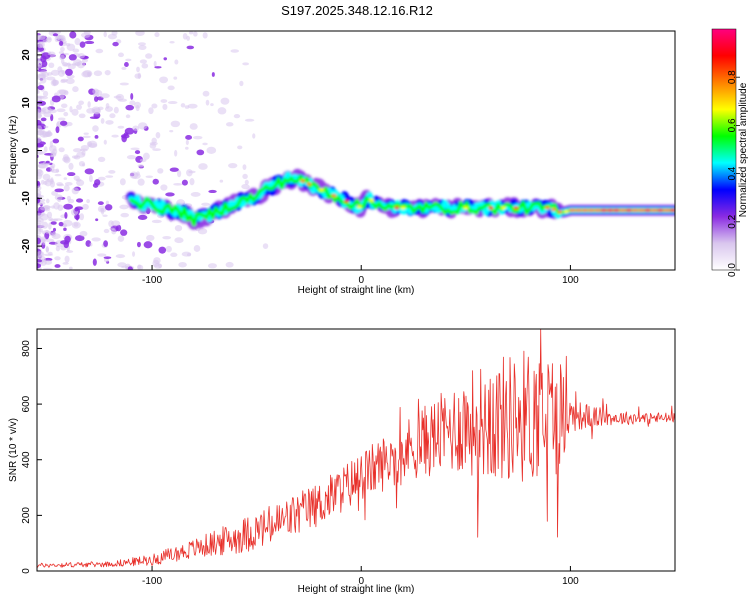  Describe the element at coordinates (26, 245) in the screenshot. I see `y-tick-label: -20` at that location.